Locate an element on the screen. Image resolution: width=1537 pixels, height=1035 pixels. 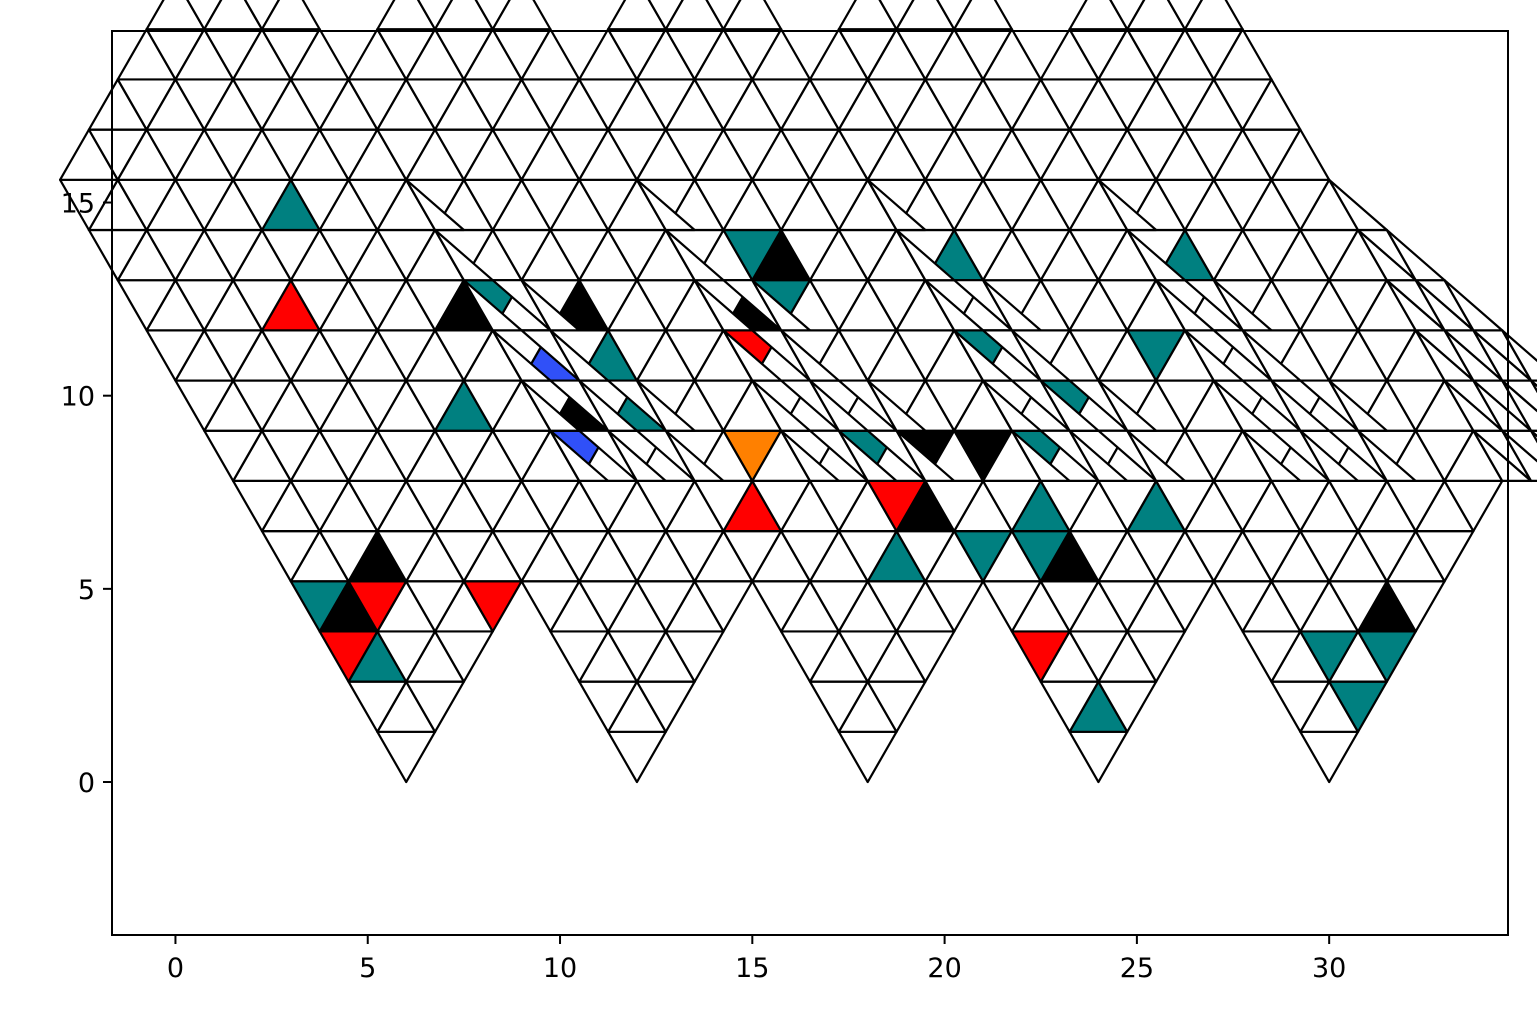
x-tick-label: 25 is located at coordinates (1137, 968).